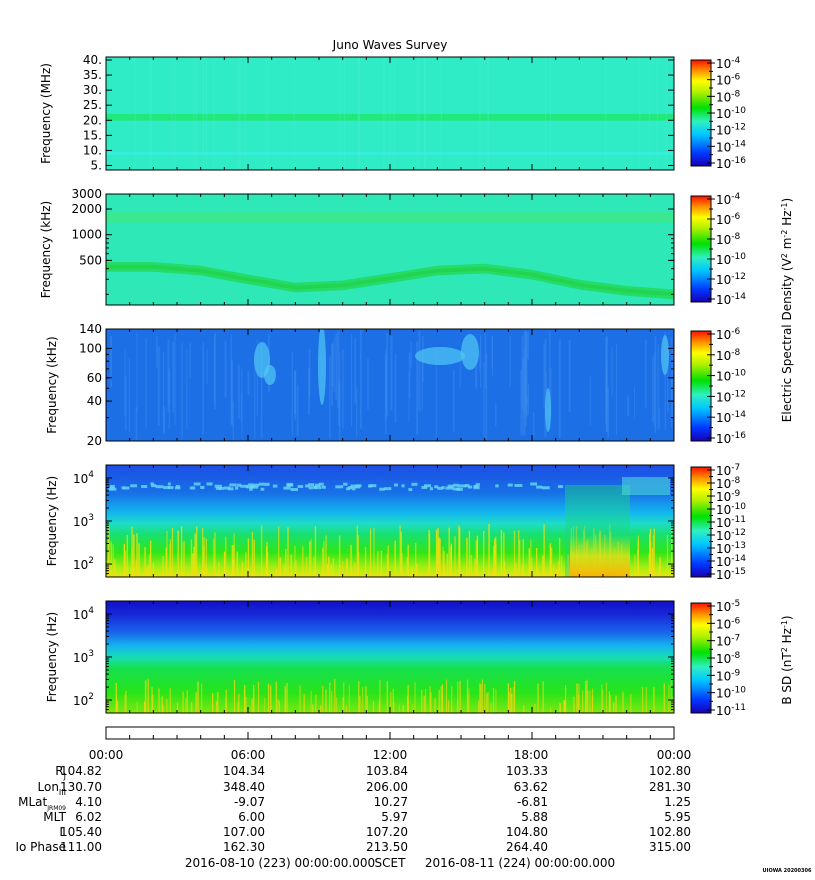 This screenshot has width=815, height=880. Describe the element at coordinates (81, 787) in the screenshot. I see `ephemeris-value: 130.70` at that location.